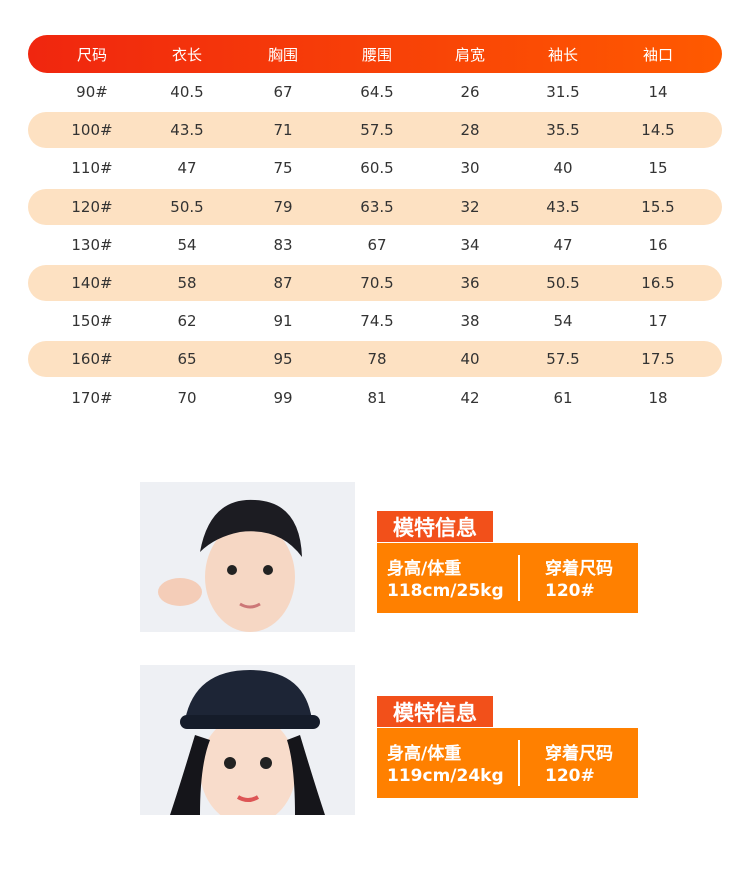 The height and width of the screenshot is (884, 750). I want to click on table-cell: 130#, so click(92, 244).